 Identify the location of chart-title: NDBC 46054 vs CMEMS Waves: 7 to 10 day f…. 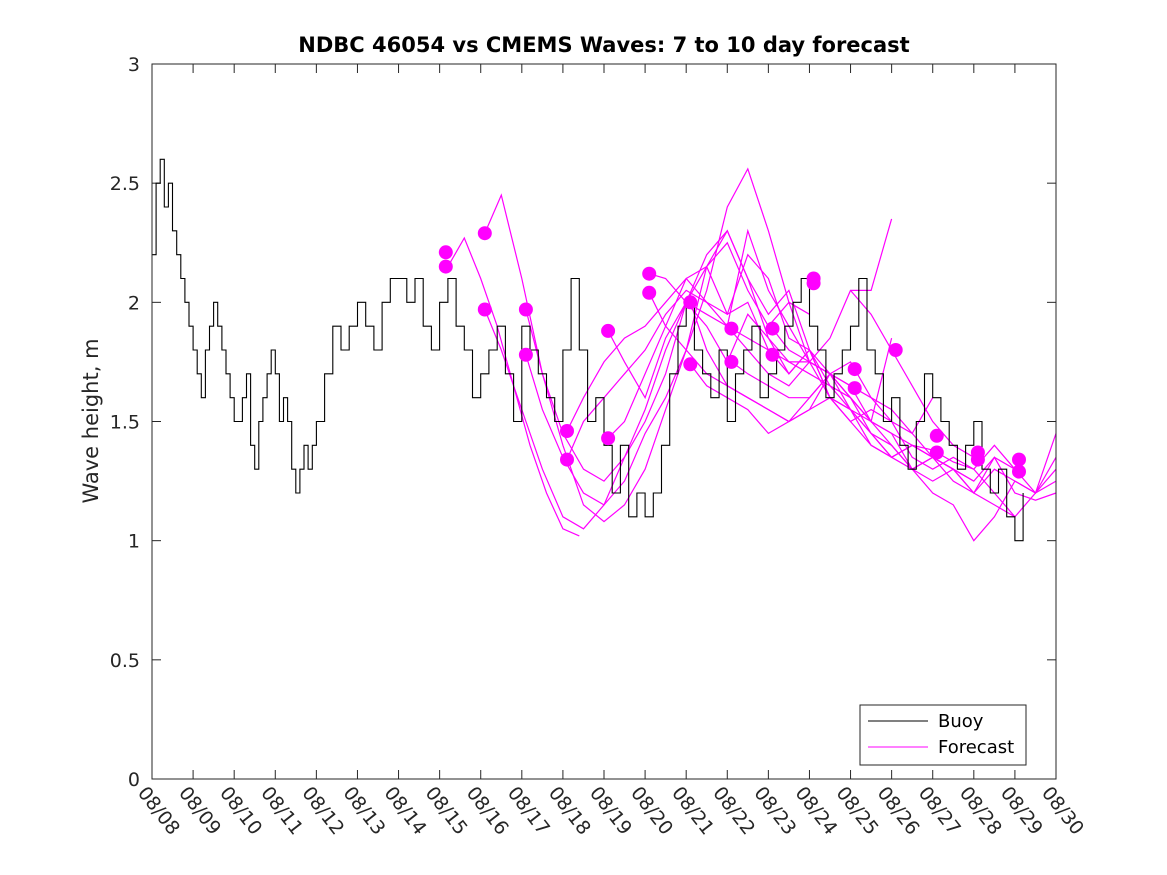
(603, 45).